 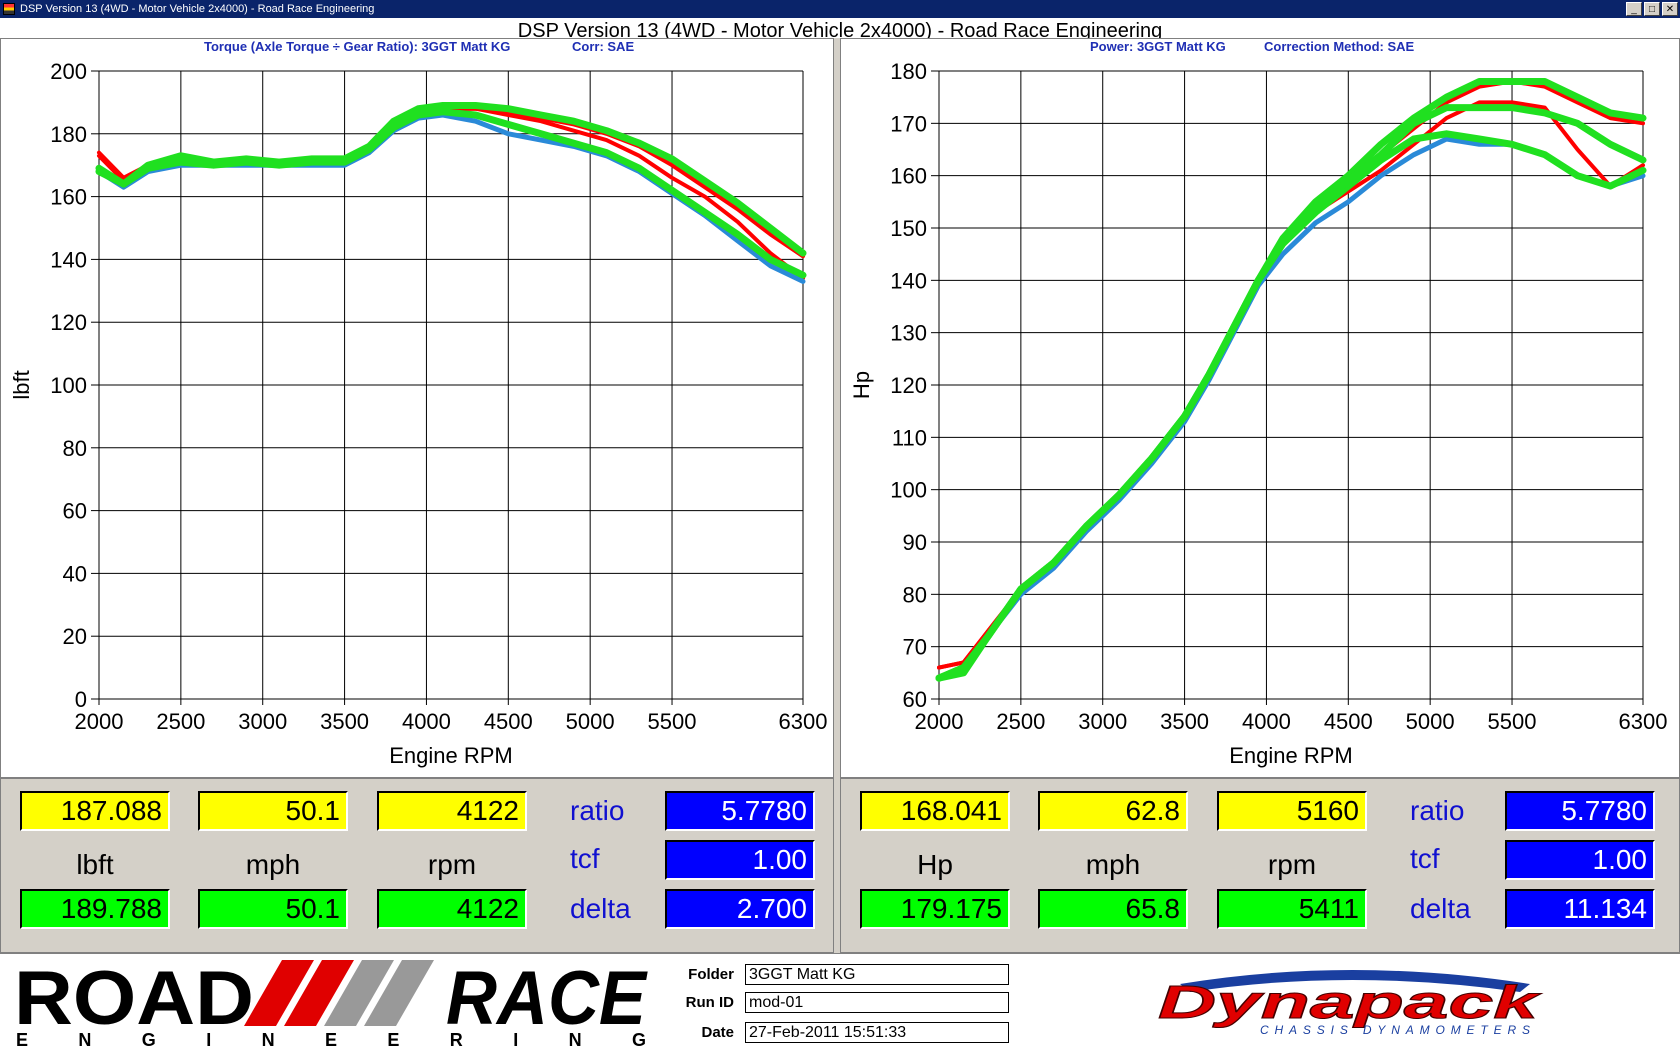 I want to click on speed-cursor-value: 50.1, so click(x=273, y=811).